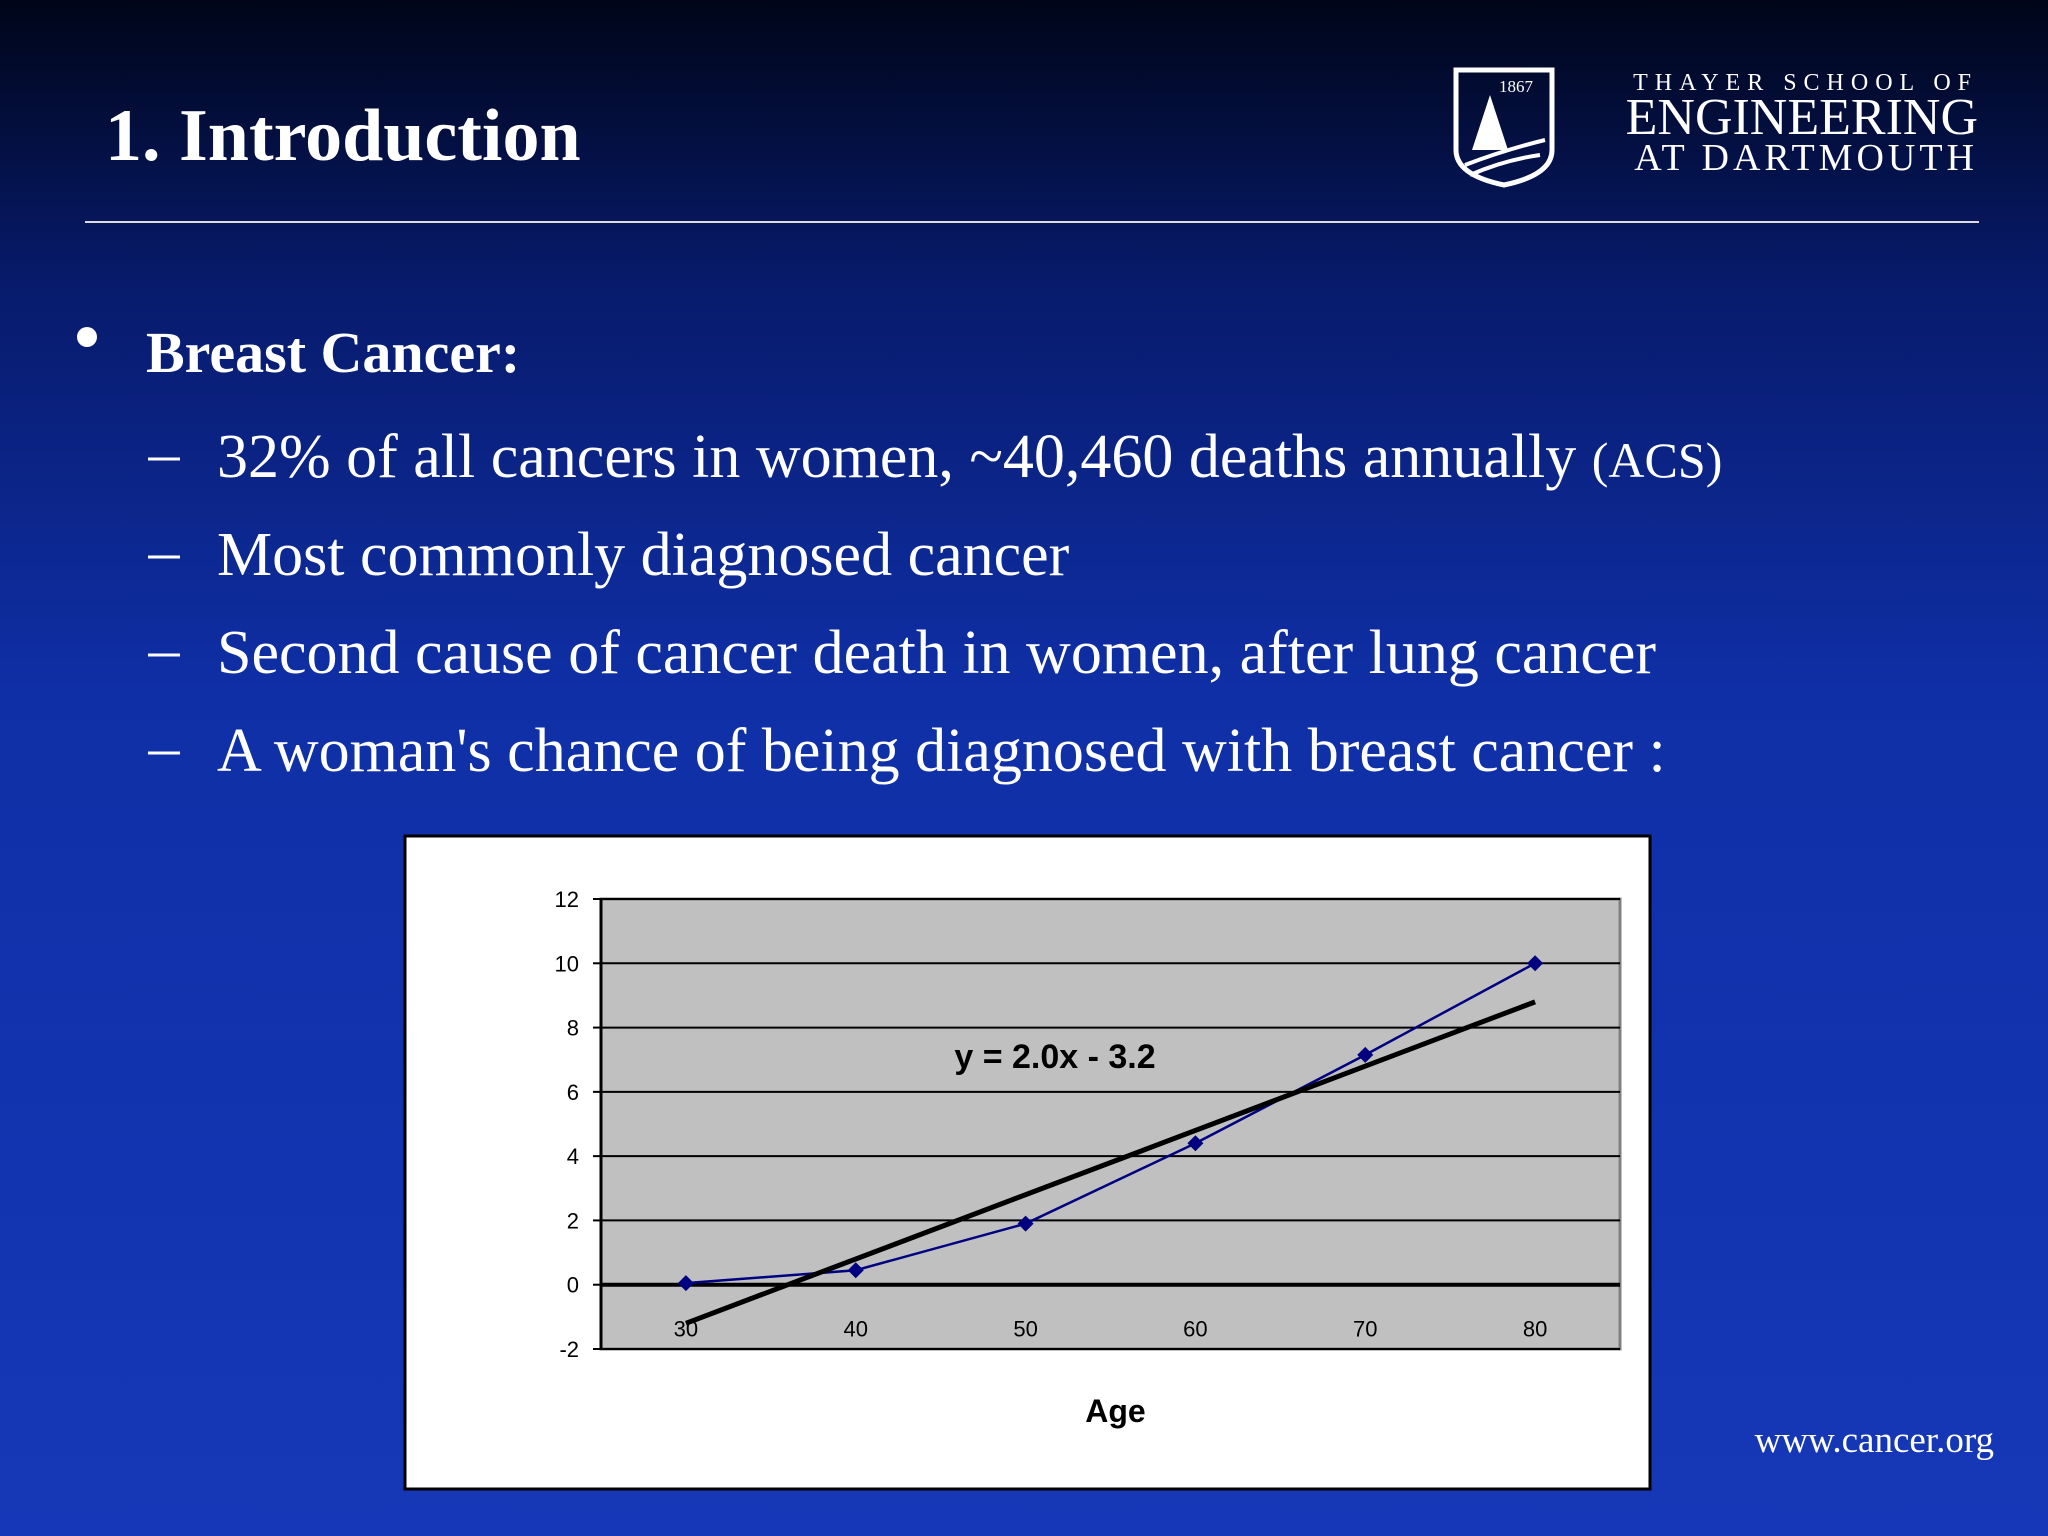 The width and height of the screenshot is (2048, 1536). Describe the element at coordinates (1365, 1329) in the screenshot. I see `x-tick-label: 70` at that location.